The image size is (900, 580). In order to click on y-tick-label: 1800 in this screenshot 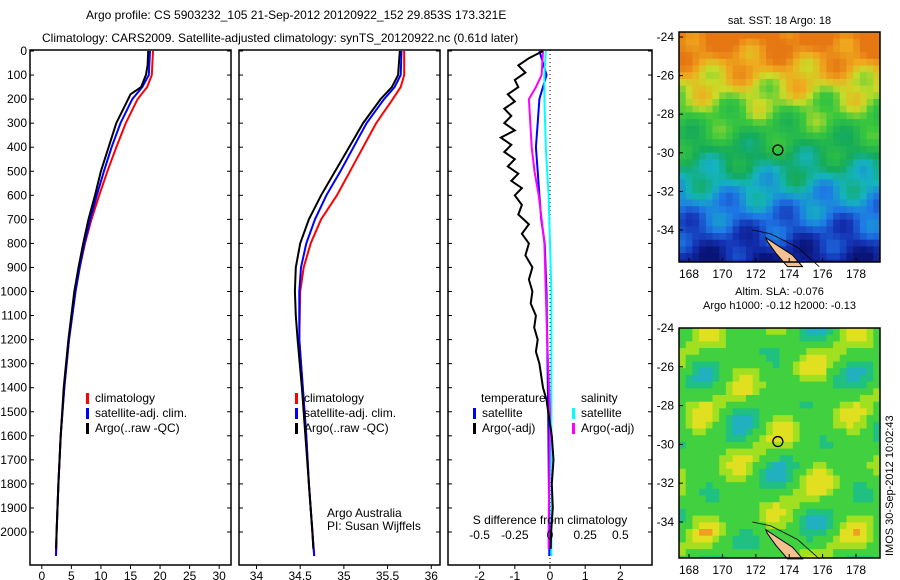, I will do `click(13, 484)`.